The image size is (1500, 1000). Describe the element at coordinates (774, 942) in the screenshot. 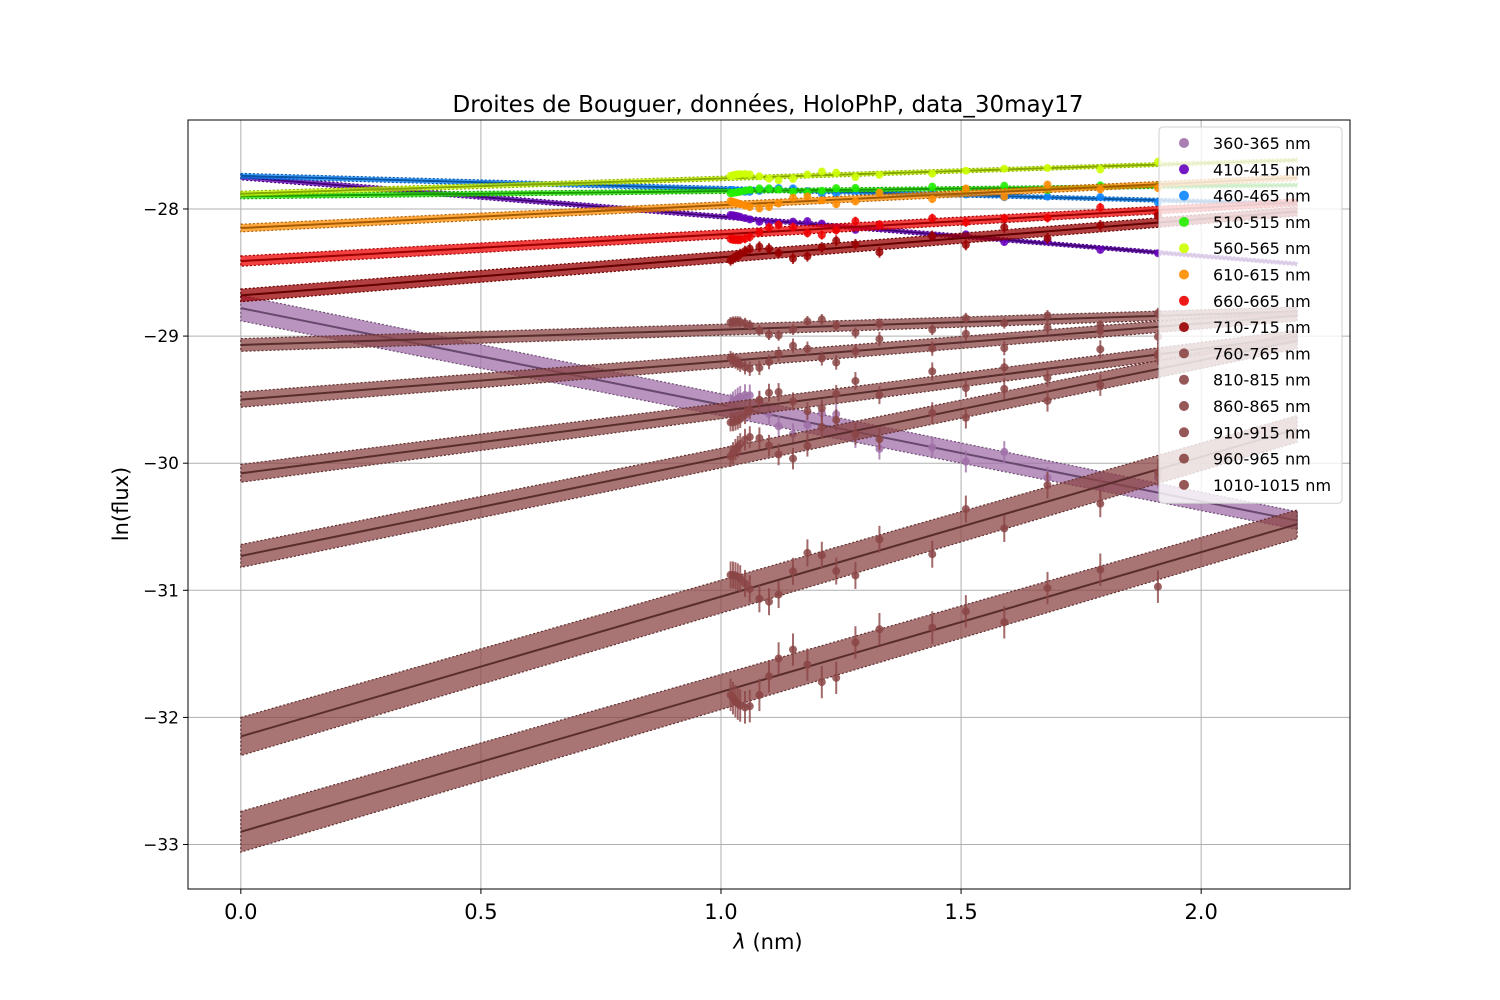

I see `x-axis-unit: (nm)` at that location.